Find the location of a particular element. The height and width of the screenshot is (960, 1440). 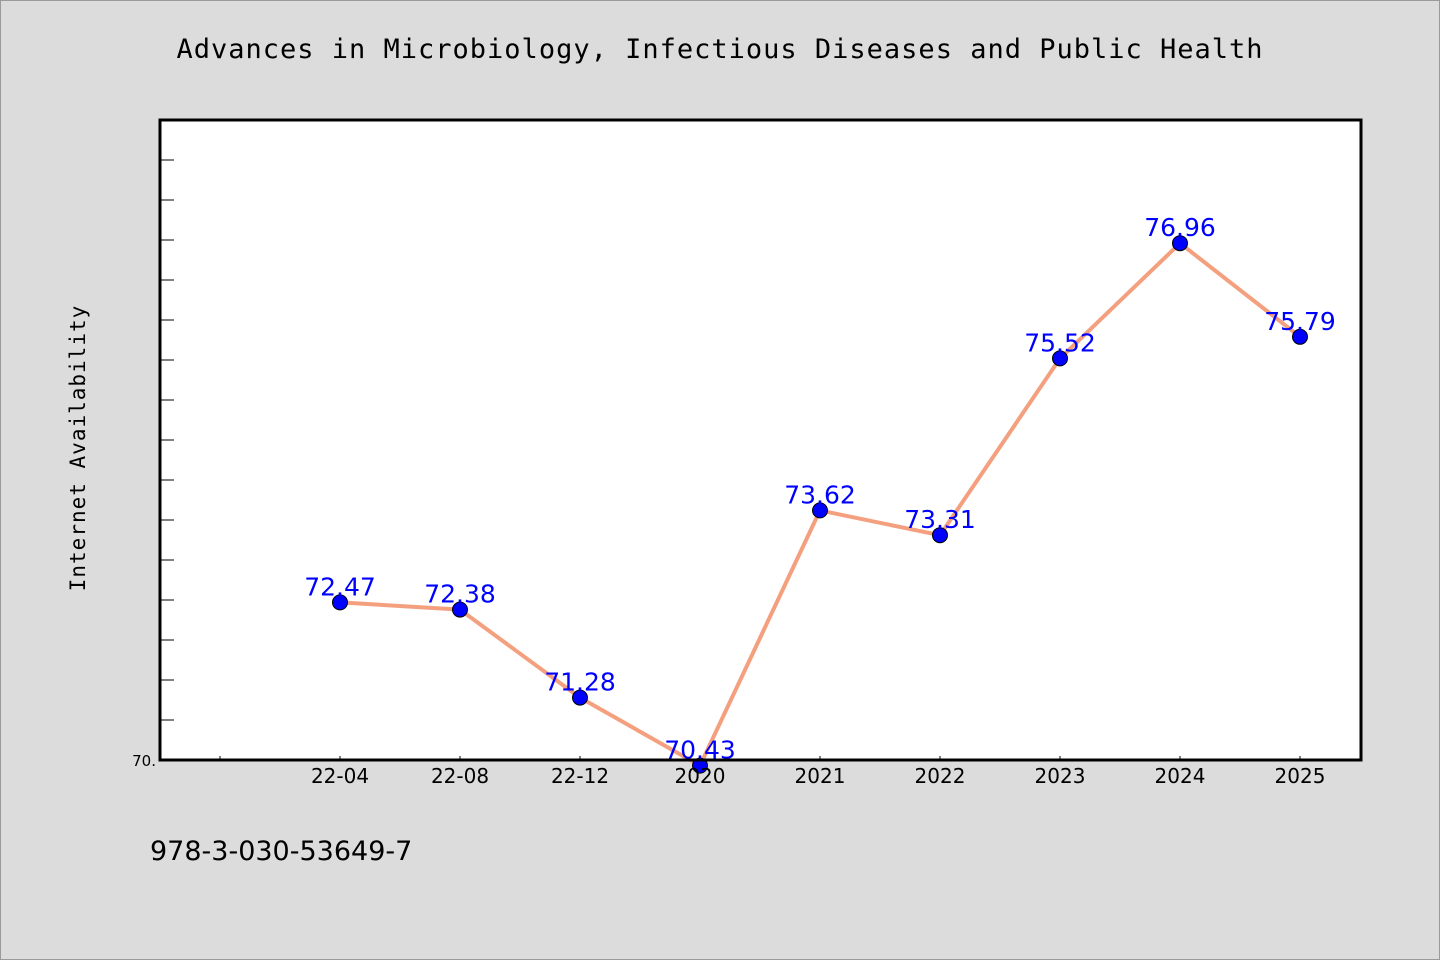

data-label-22-04: 72.47 is located at coordinates (340, 586).